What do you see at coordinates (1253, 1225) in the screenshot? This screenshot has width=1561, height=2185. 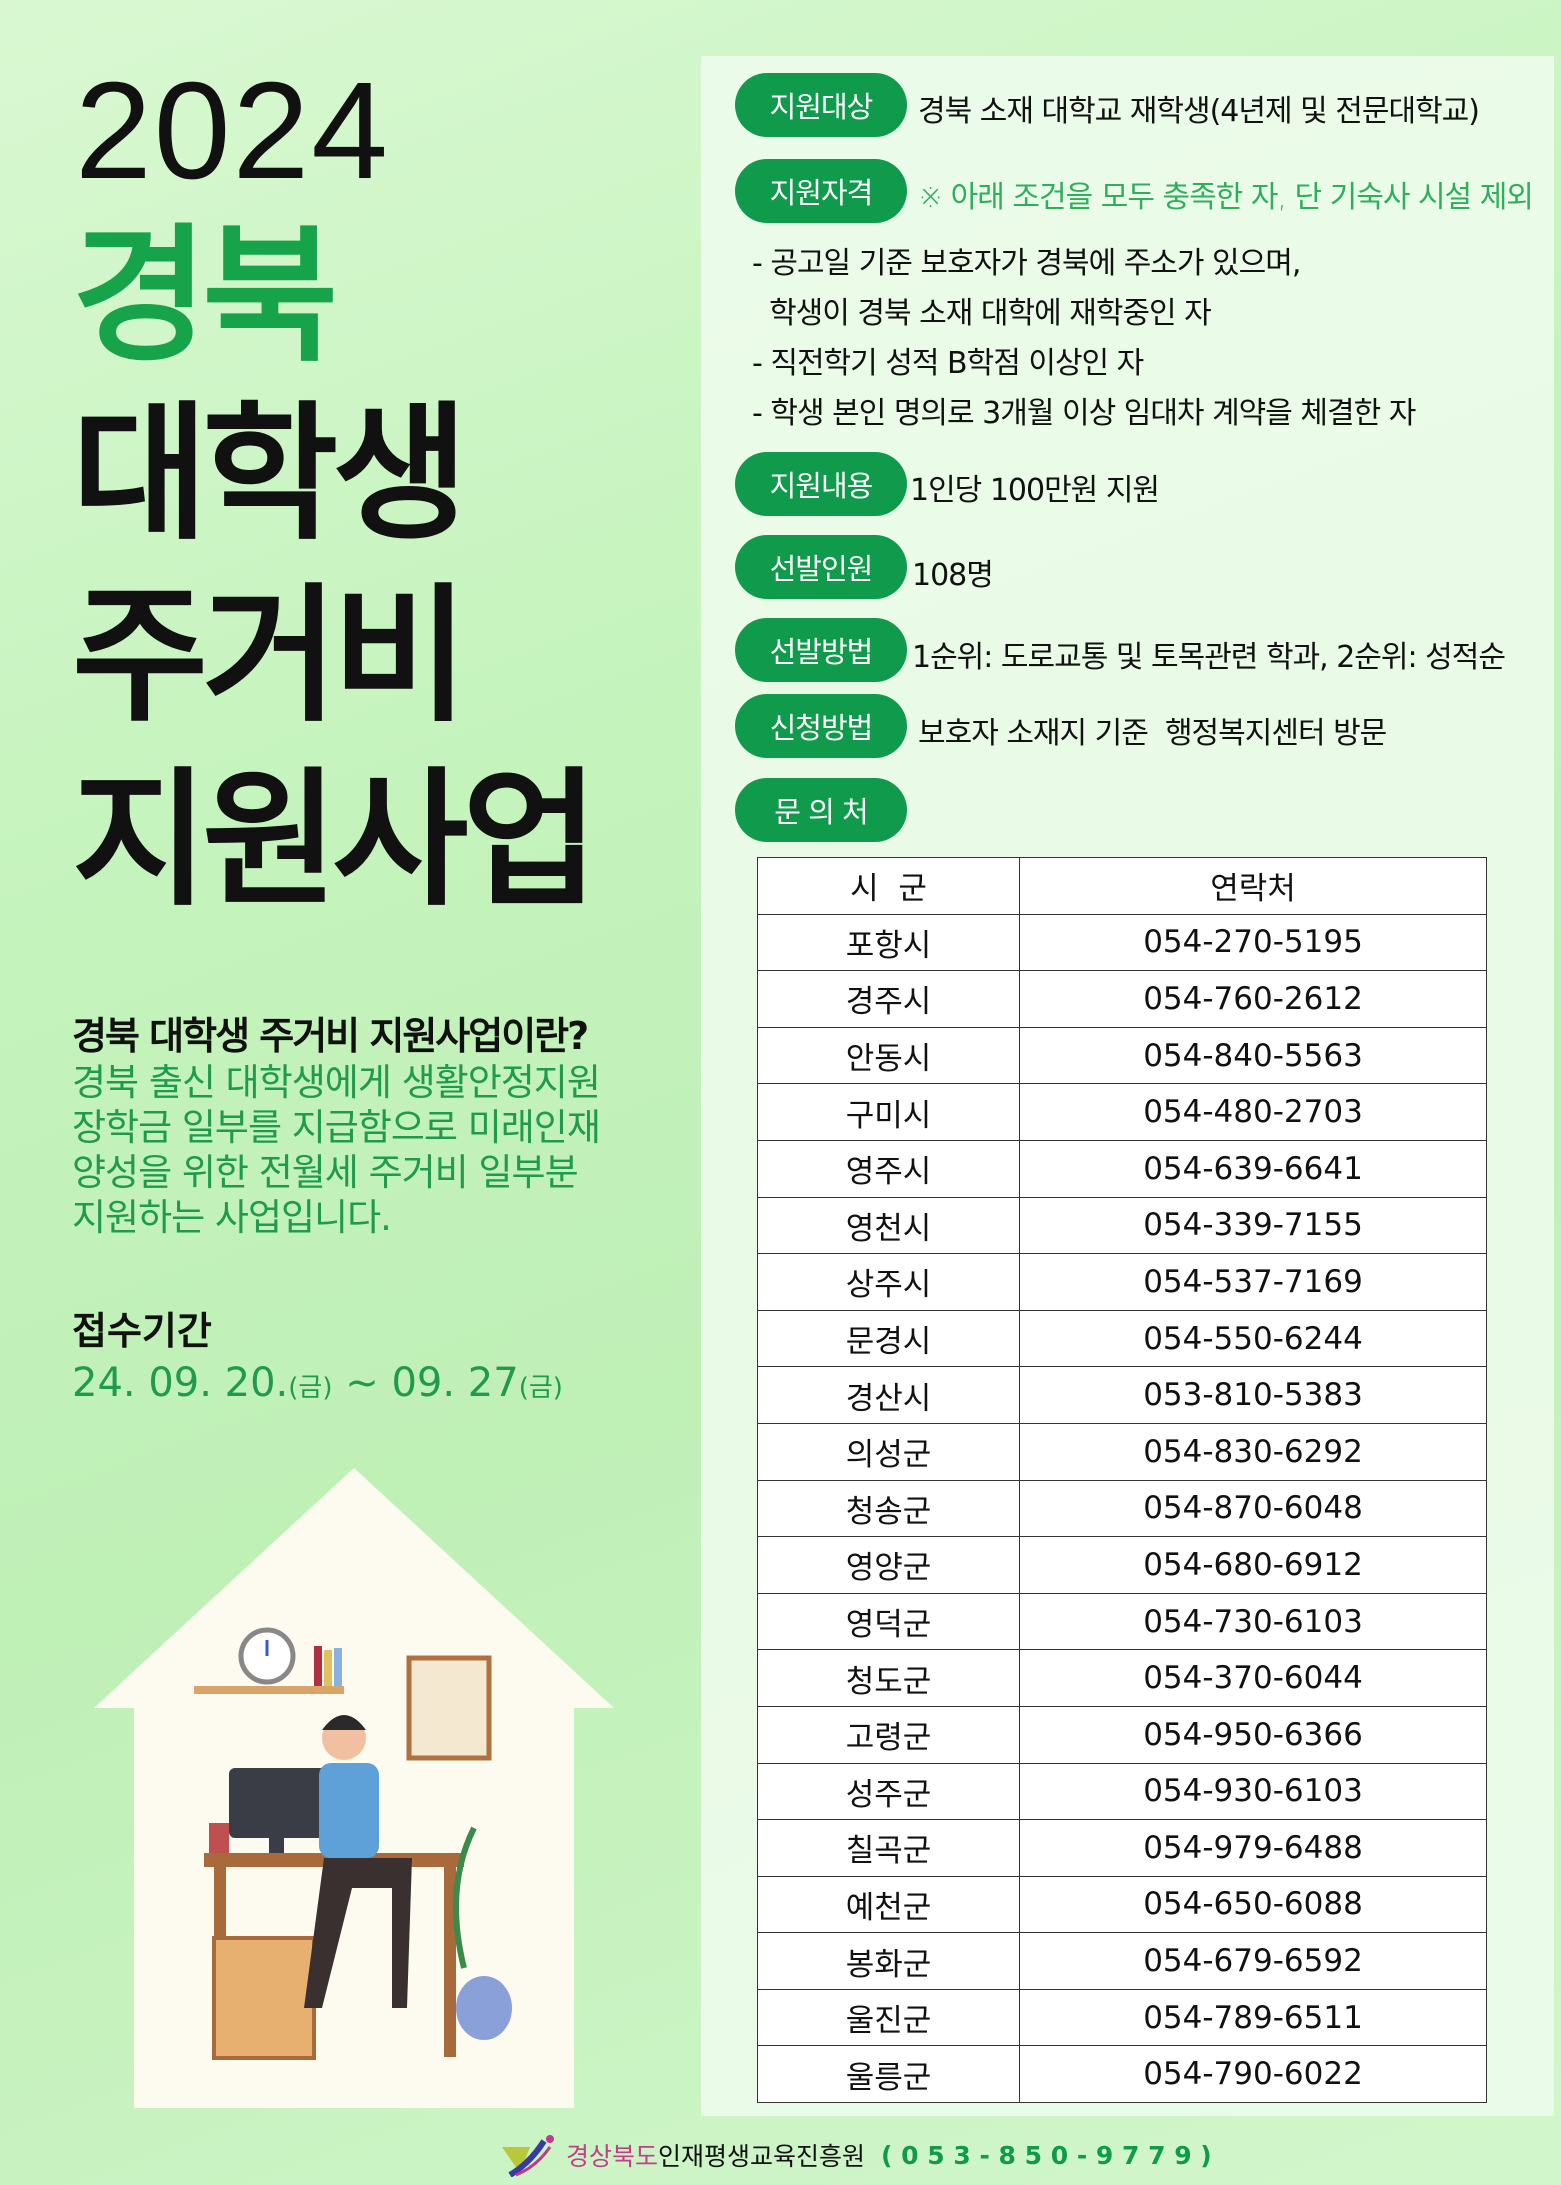 I see `phone-cell: 054-339-7155` at bounding box center [1253, 1225].